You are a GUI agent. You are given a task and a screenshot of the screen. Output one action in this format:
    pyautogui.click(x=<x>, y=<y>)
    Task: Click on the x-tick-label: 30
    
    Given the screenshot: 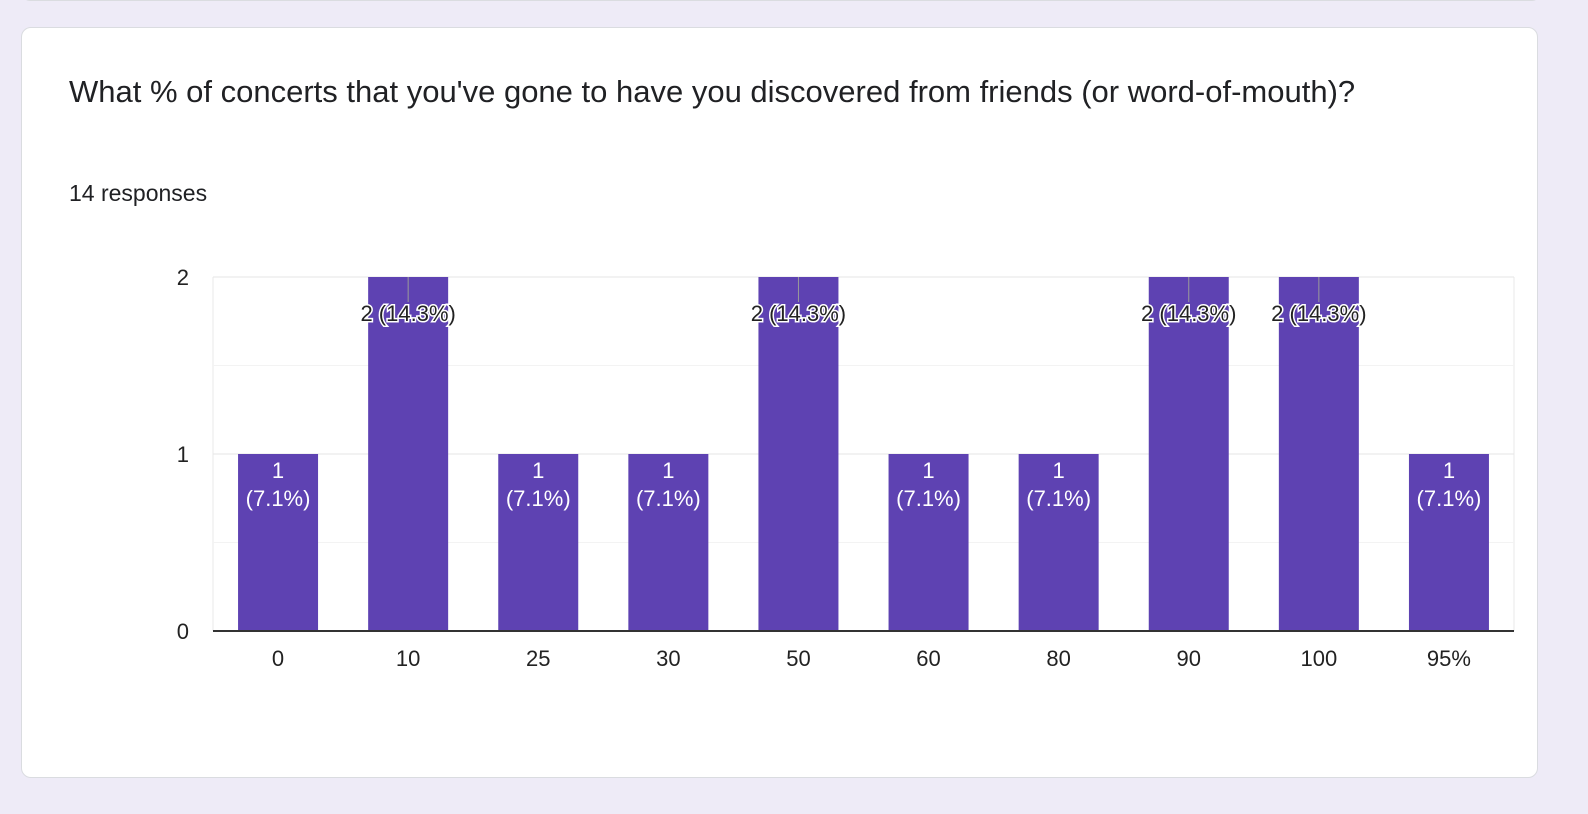 What is the action you would take?
    pyautogui.click(x=668, y=658)
    